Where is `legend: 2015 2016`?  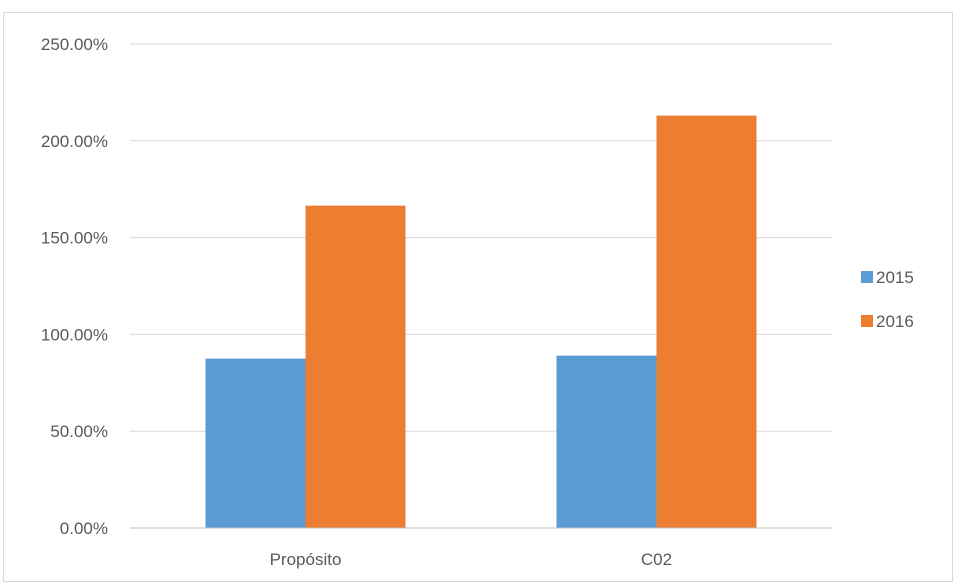 legend: 2015 2016 is located at coordinates (887, 299).